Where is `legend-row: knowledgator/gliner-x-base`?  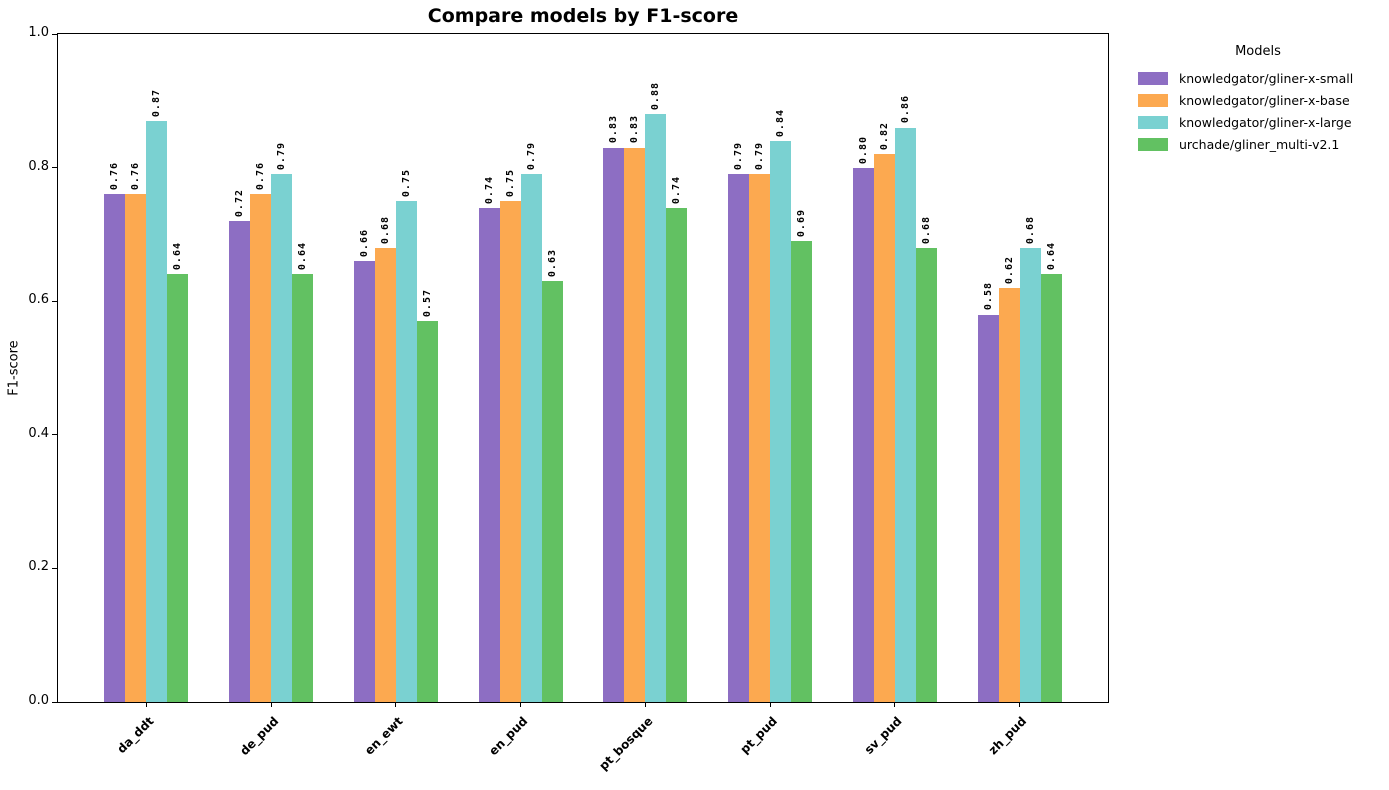
legend-row: knowledgator/gliner-x-base is located at coordinates (1258, 100).